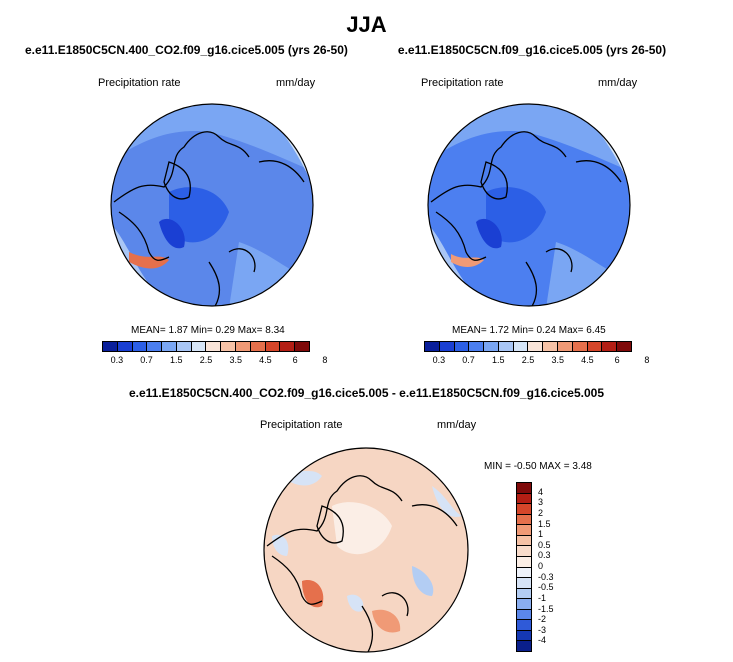 The width and height of the screenshot is (733, 662). I want to click on panel2-min-value: 0.24, so click(546, 330).